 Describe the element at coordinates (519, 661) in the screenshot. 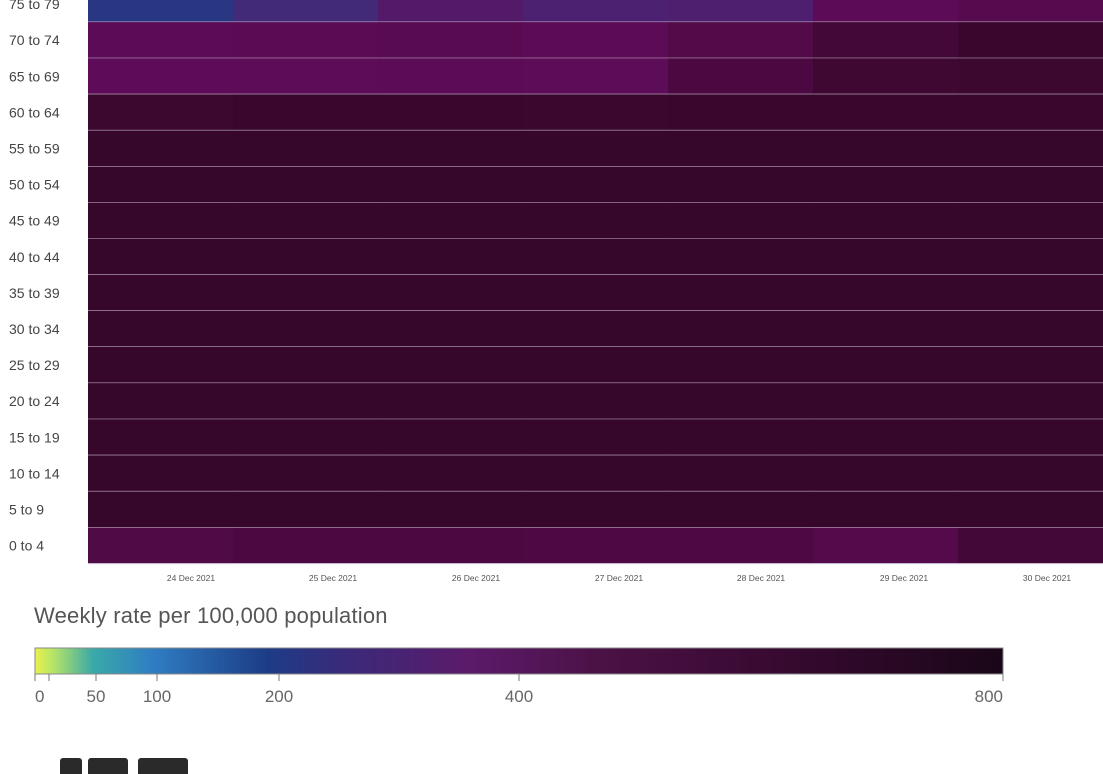

I see `colorbar-gradient` at that location.